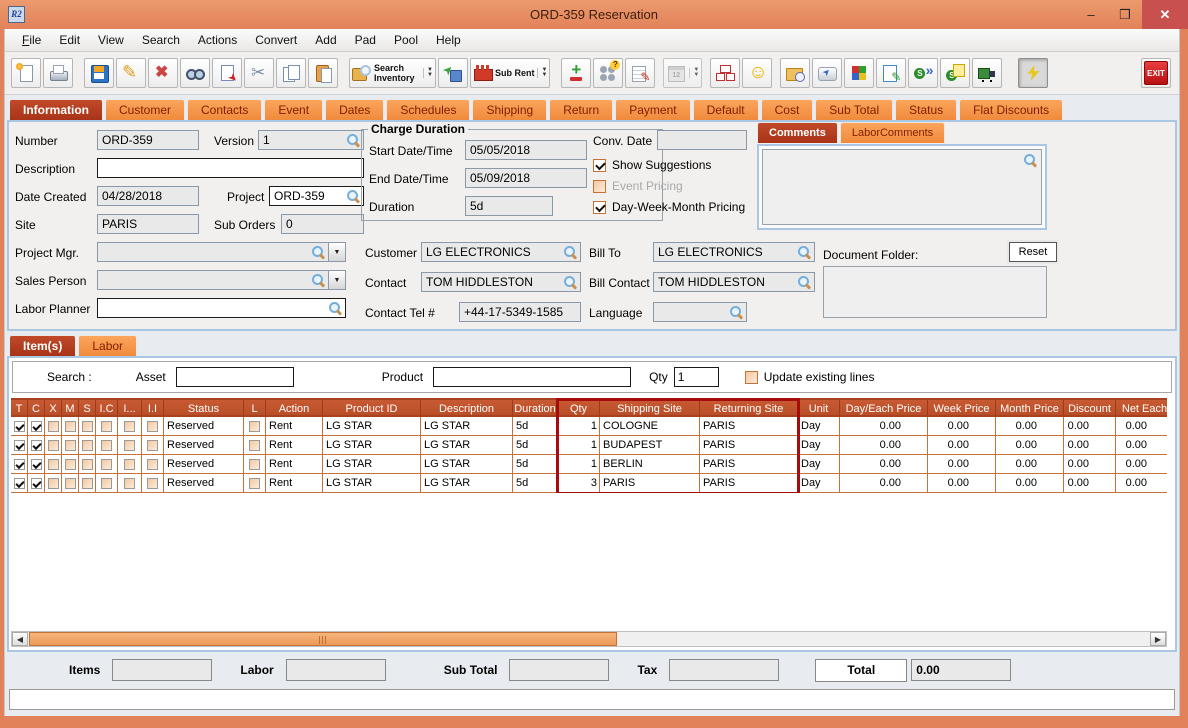  What do you see at coordinates (56, 109) in the screenshot?
I see `tab-information: Information` at bounding box center [56, 109].